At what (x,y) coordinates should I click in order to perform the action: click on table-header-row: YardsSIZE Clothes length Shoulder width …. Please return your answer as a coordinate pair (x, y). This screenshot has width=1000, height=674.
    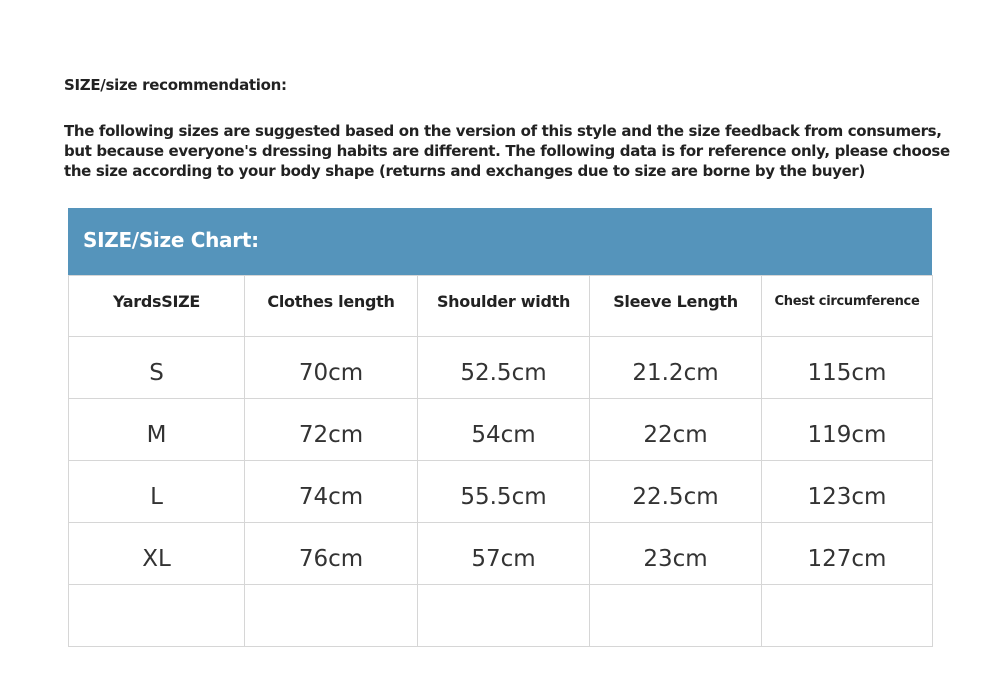
    Looking at the image, I should click on (500, 306).